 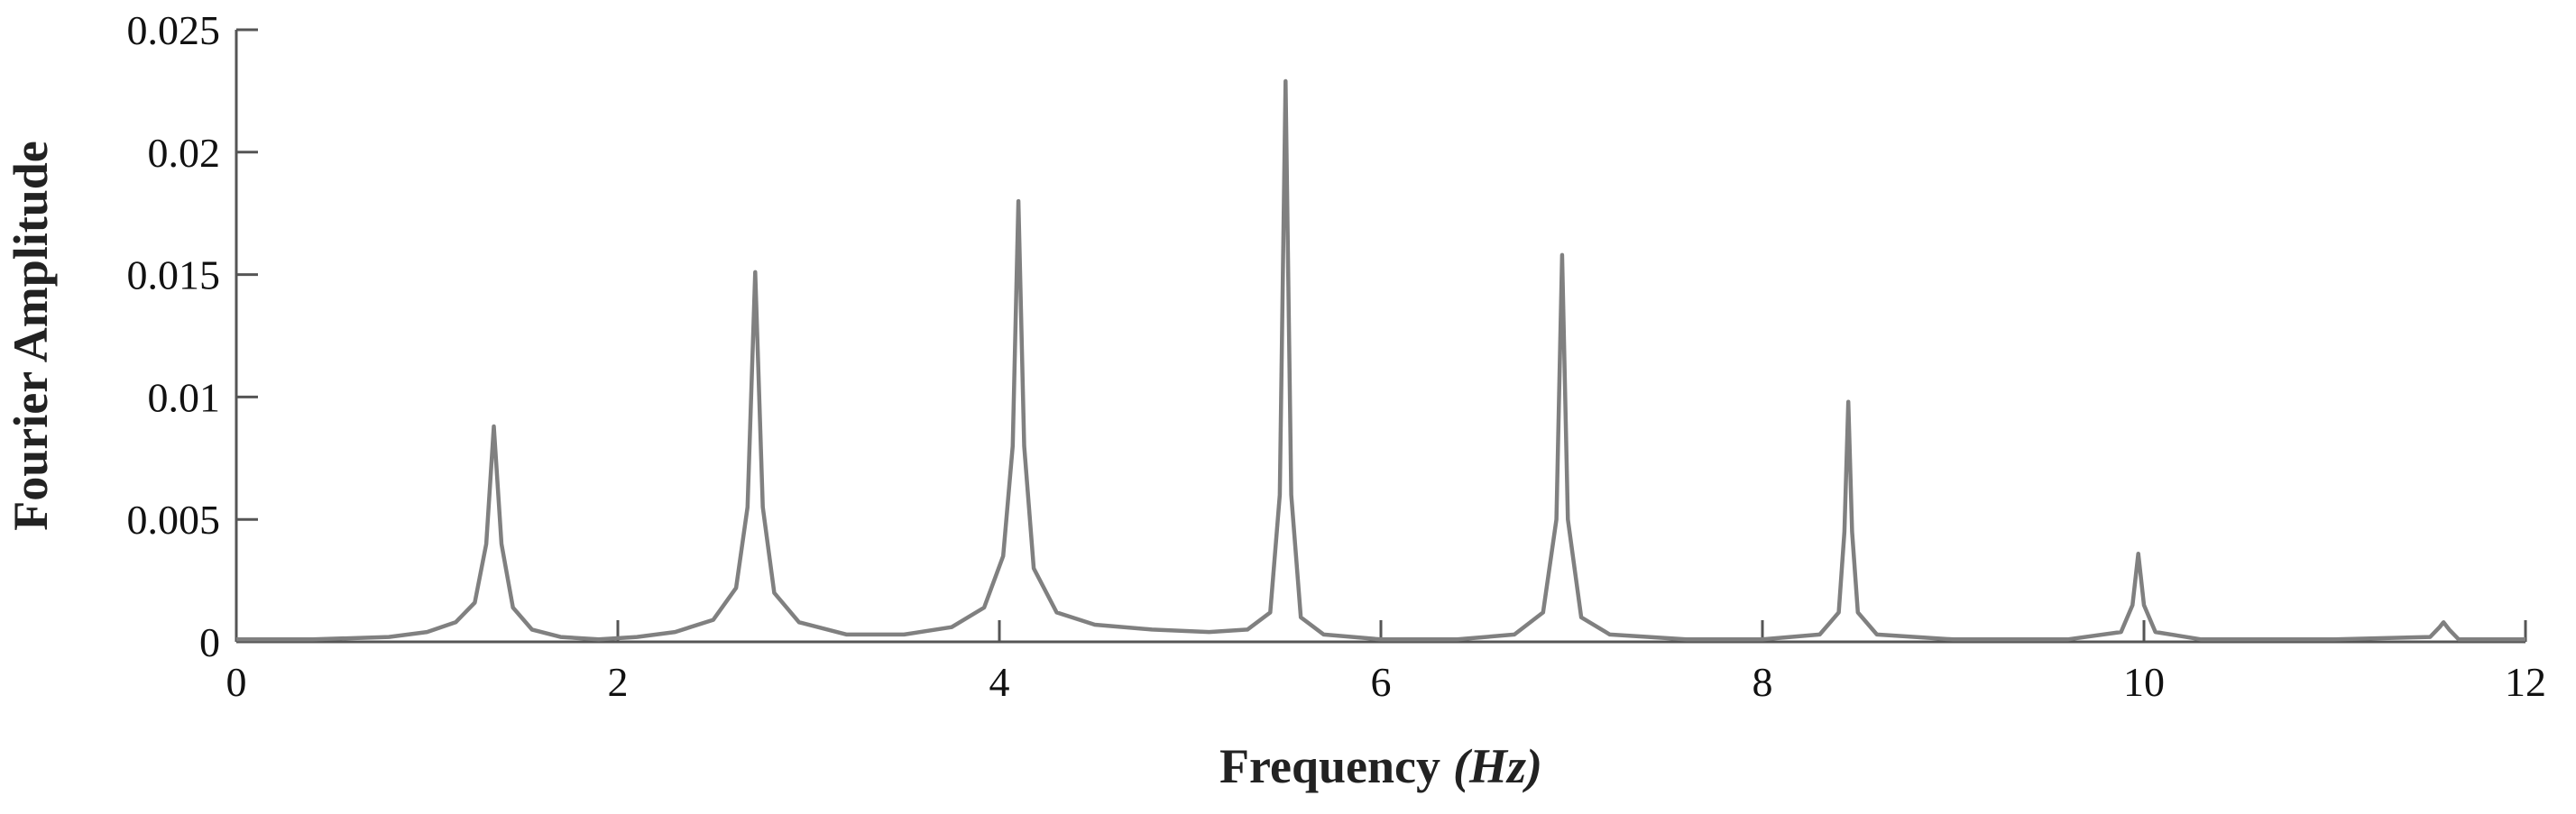 I want to click on x-tick-label: 8, so click(x=1763, y=682).